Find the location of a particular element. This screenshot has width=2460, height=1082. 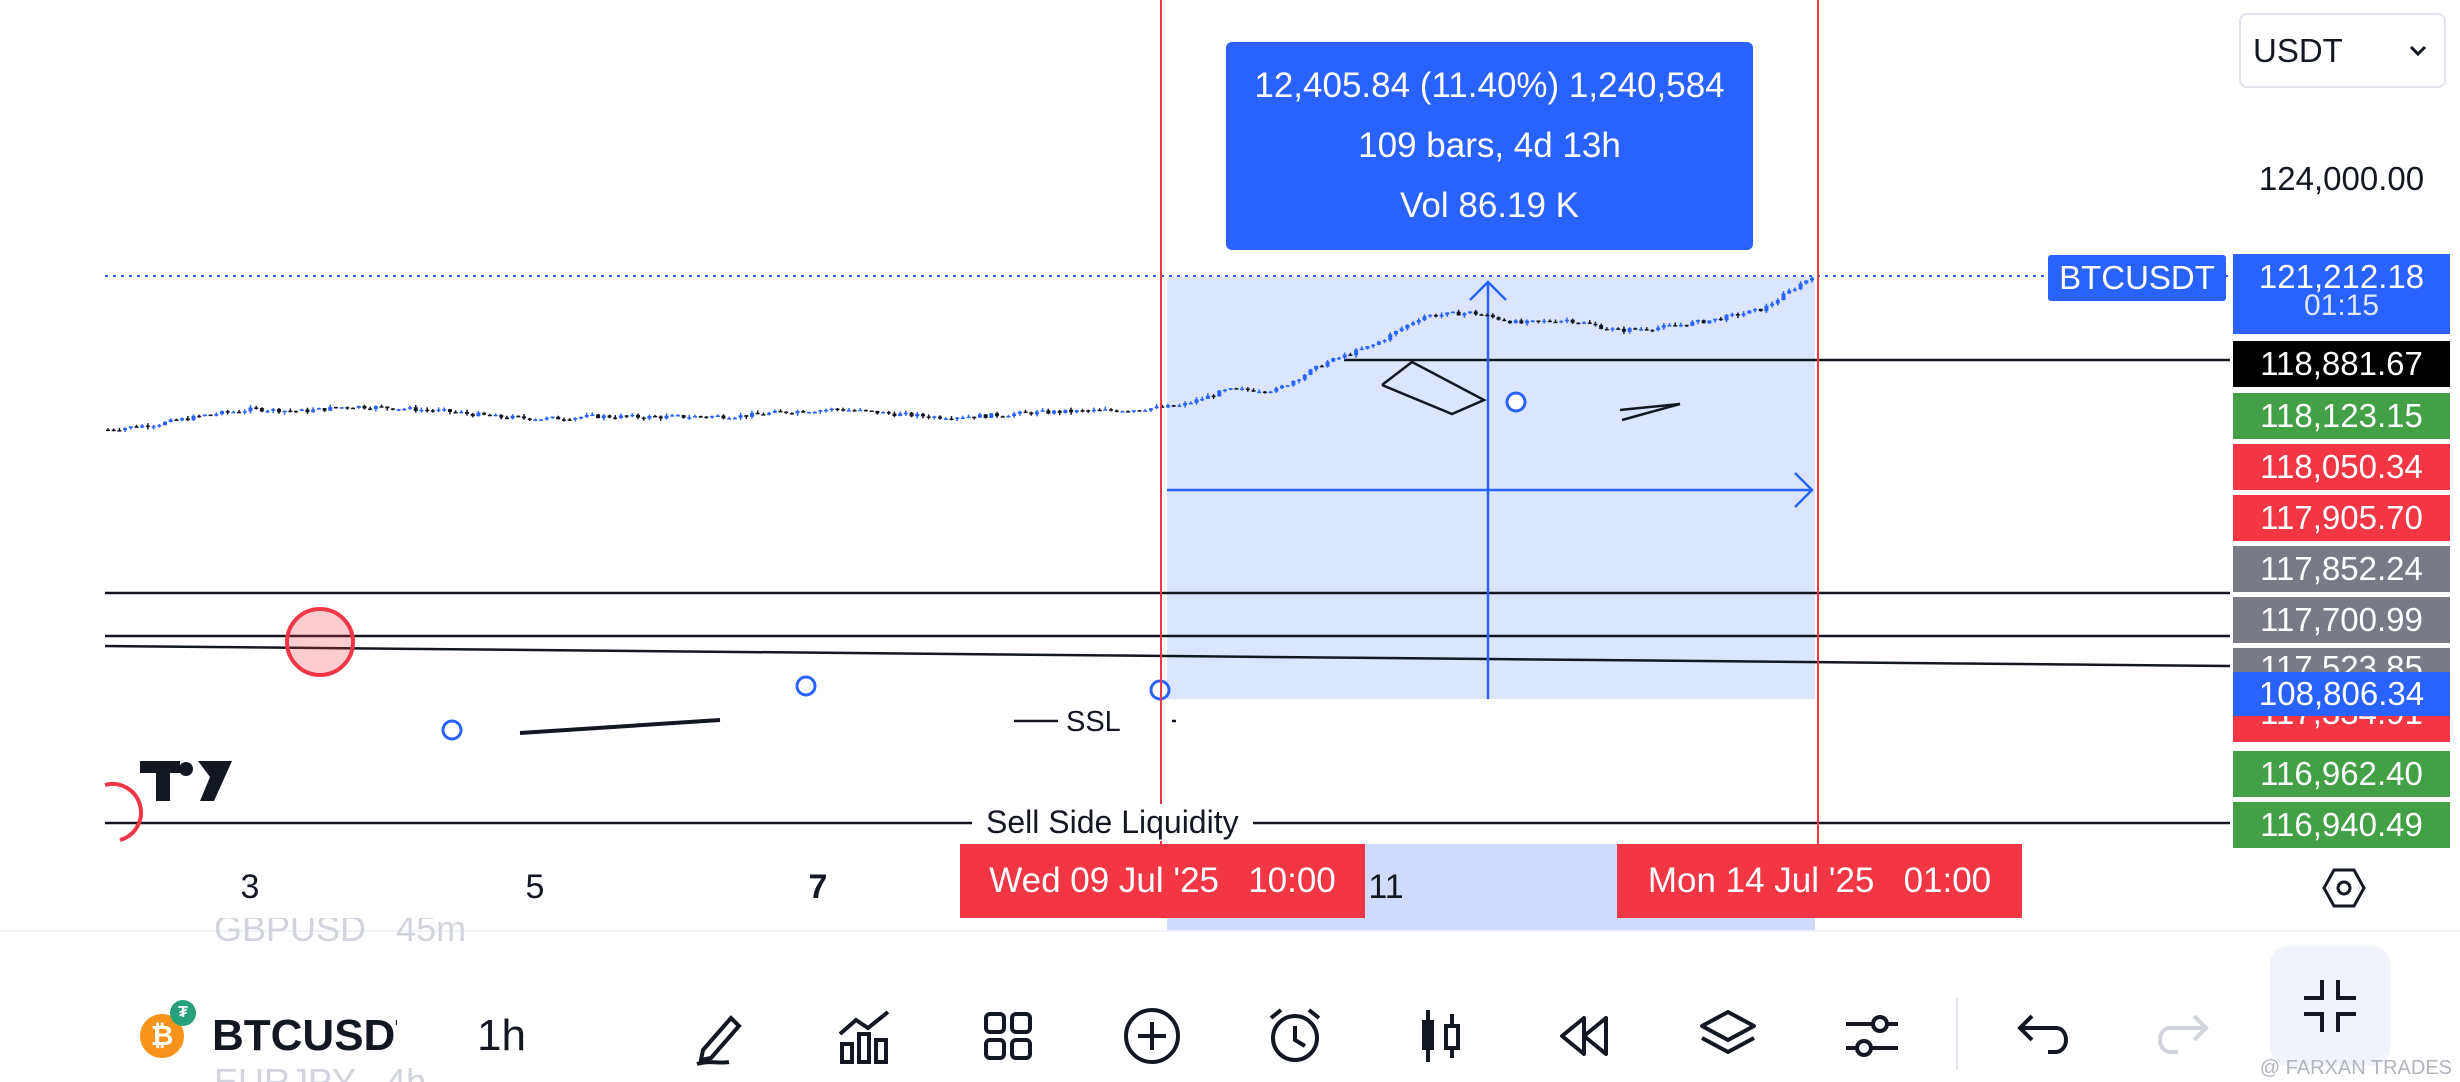

drawing-tools-button is located at coordinates (721, 1036).